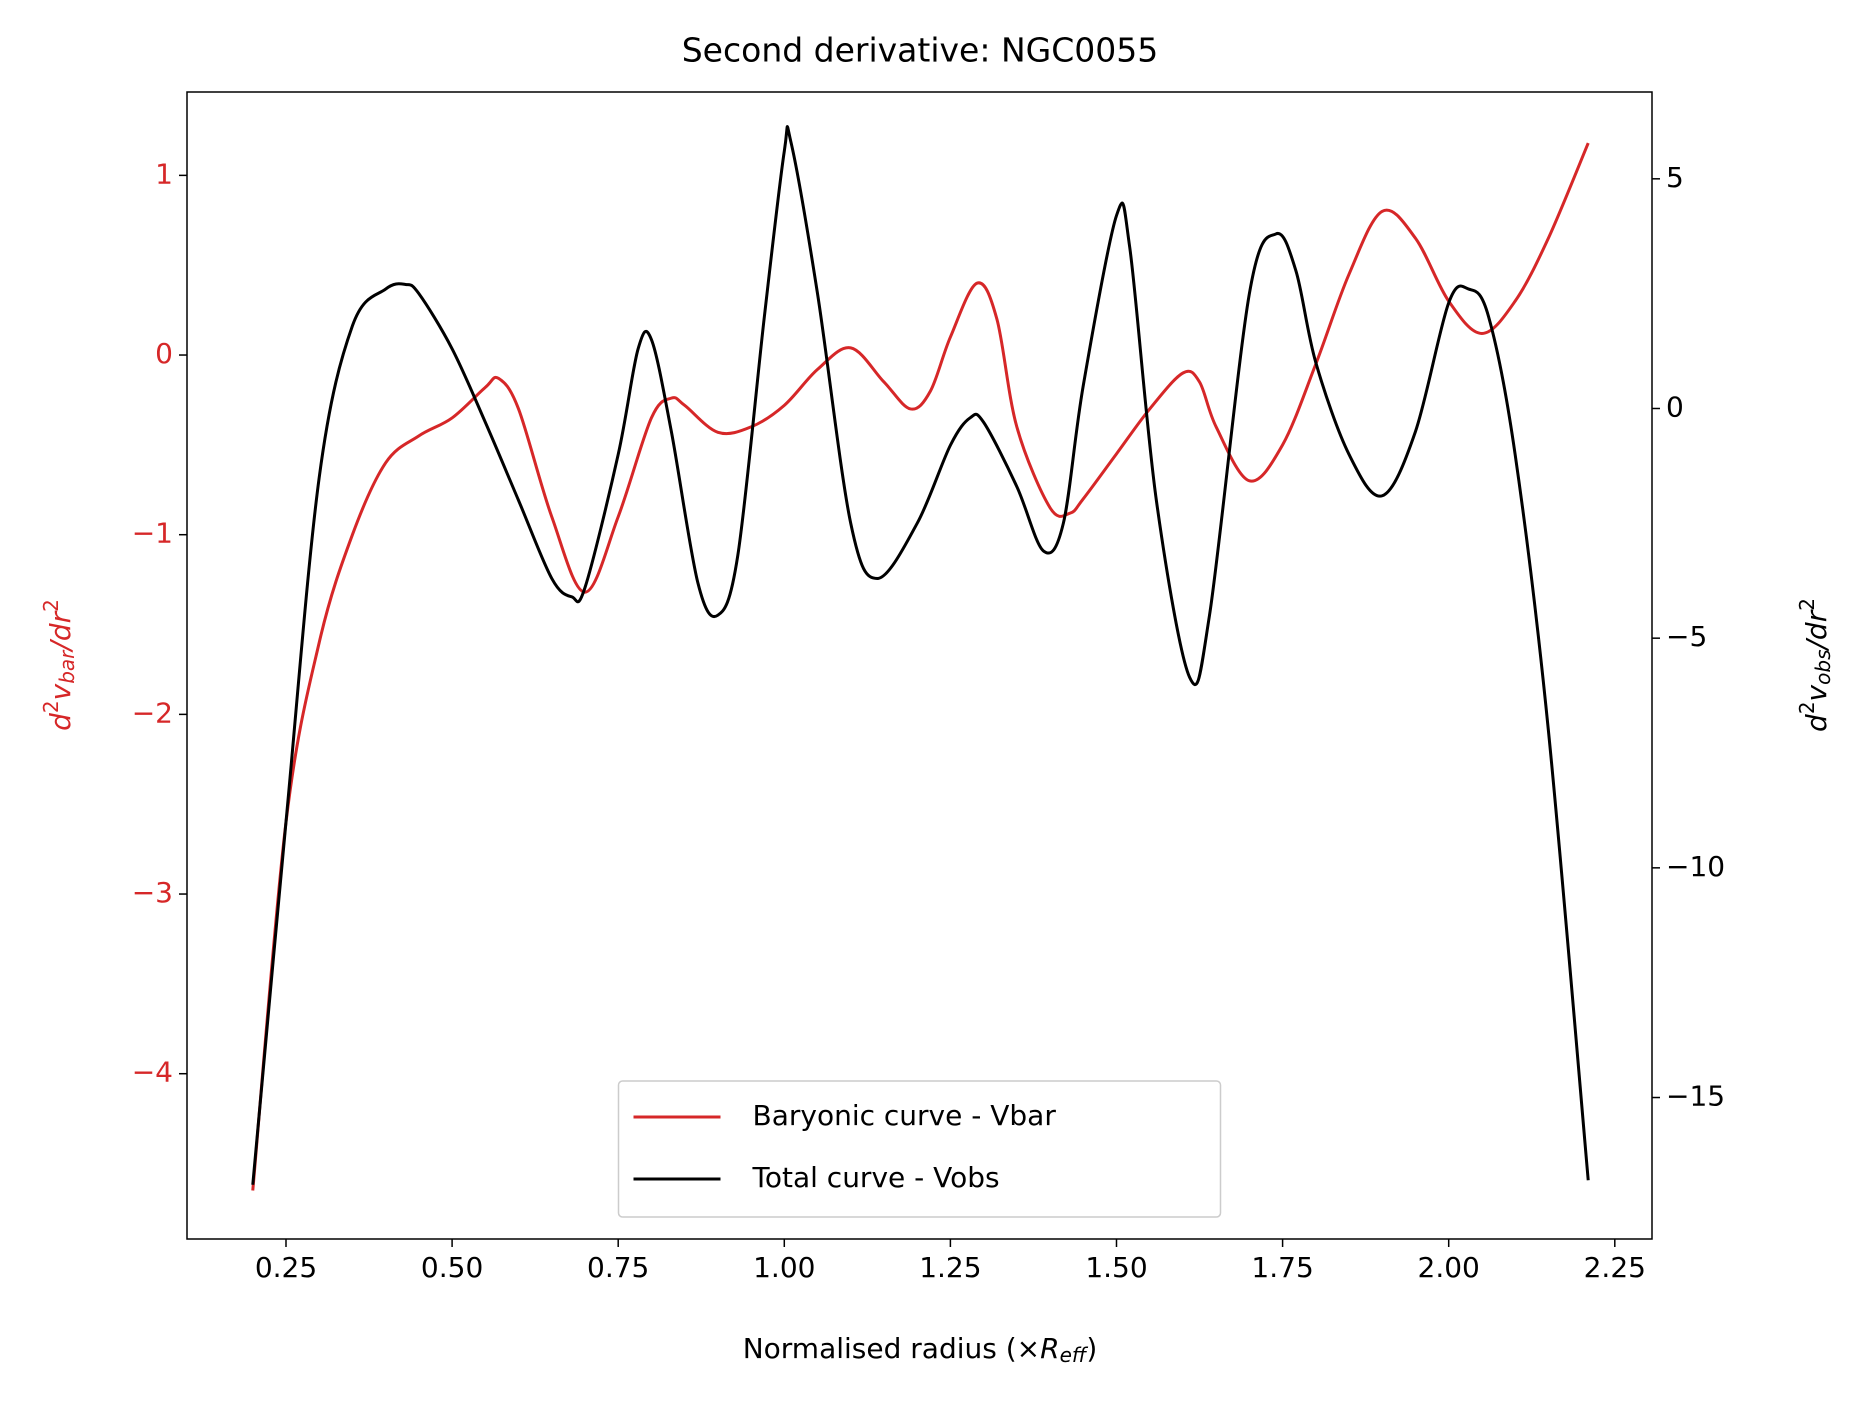 This screenshot has height=1401, width=1861. Describe the element at coordinates (891, 1348) in the screenshot. I see `x-label-part: Normalised radius (×` at that location.